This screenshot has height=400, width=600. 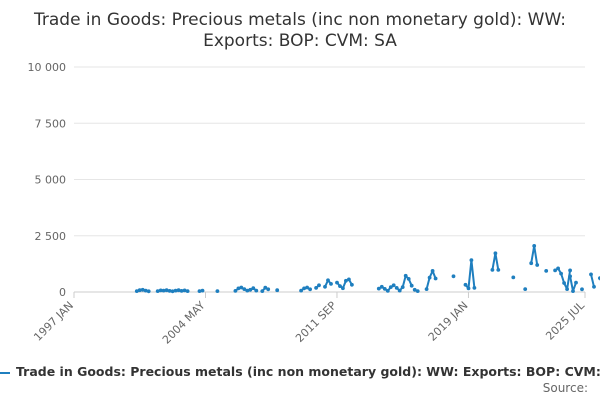 I want to click on y-tick-label: 5 000, so click(x=51, y=180).